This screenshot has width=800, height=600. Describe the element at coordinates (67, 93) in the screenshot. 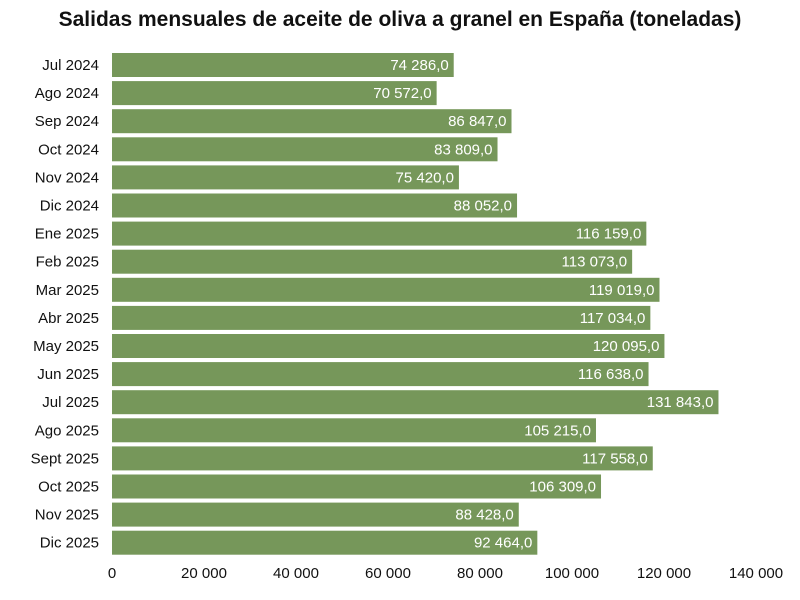

I see `category-label: Ago 2024` at that location.